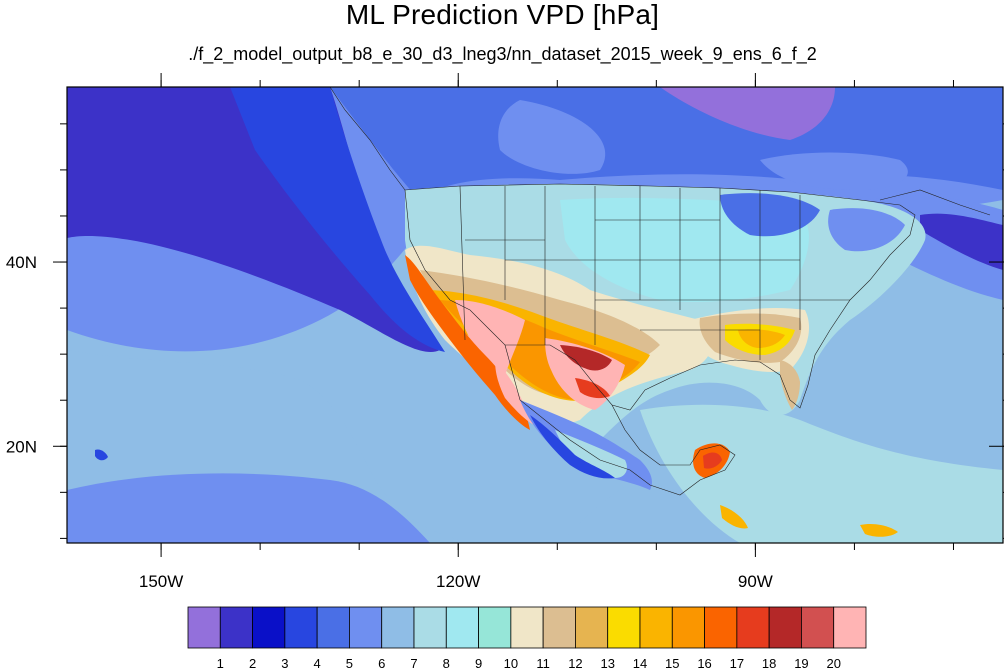 The width and height of the screenshot is (1005, 672). Describe the element at coordinates (821, 473) in the screenshot. I see `atlantic-cyan` at that location.